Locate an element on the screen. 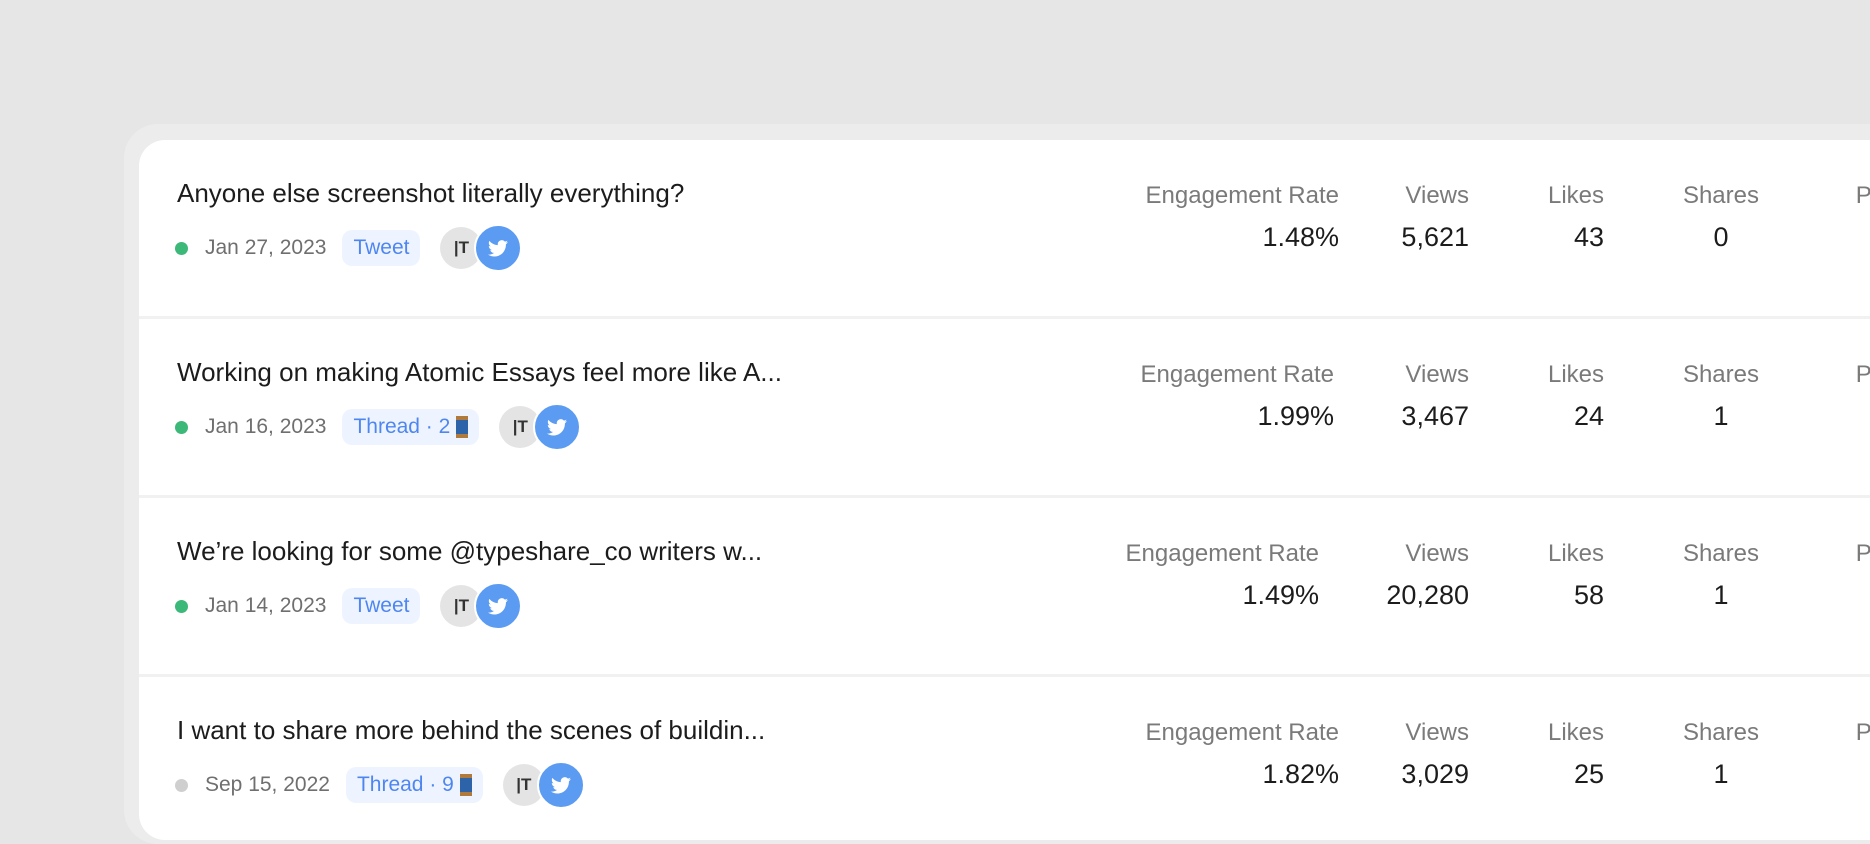 This screenshot has width=1870, height=844. views-stat: Views 3,029 is located at coordinates (1435, 754).